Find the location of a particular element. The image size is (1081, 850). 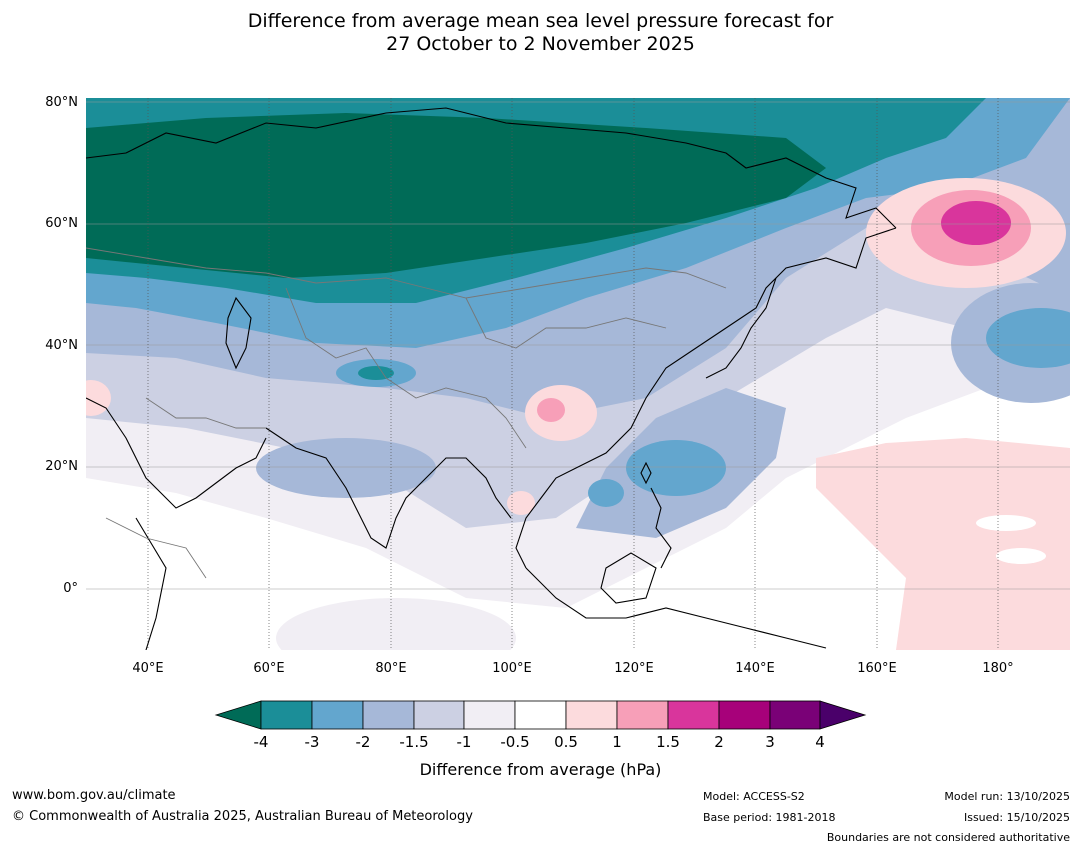

issued-text: Issued: 15/10/2025 is located at coordinates (1016, 817).